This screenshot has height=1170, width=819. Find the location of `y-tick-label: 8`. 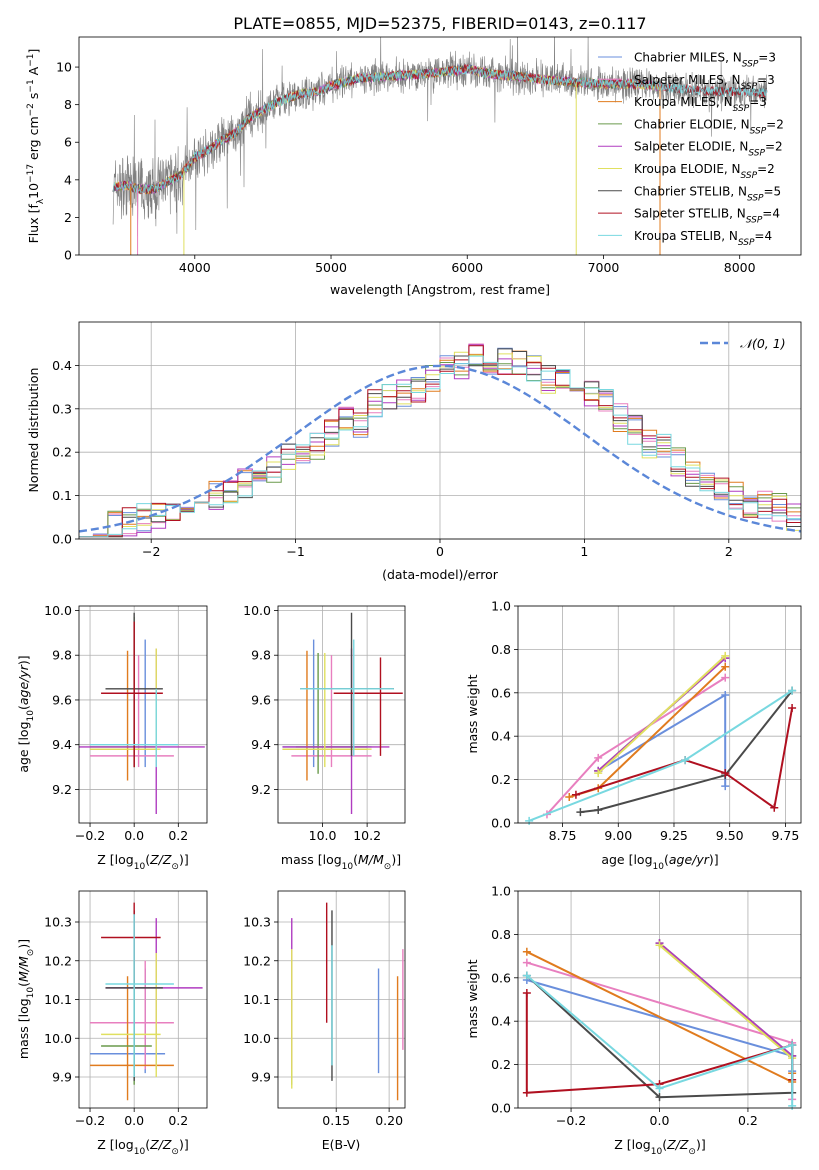

y-tick-label: 8 is located at coordinates (68, 104).